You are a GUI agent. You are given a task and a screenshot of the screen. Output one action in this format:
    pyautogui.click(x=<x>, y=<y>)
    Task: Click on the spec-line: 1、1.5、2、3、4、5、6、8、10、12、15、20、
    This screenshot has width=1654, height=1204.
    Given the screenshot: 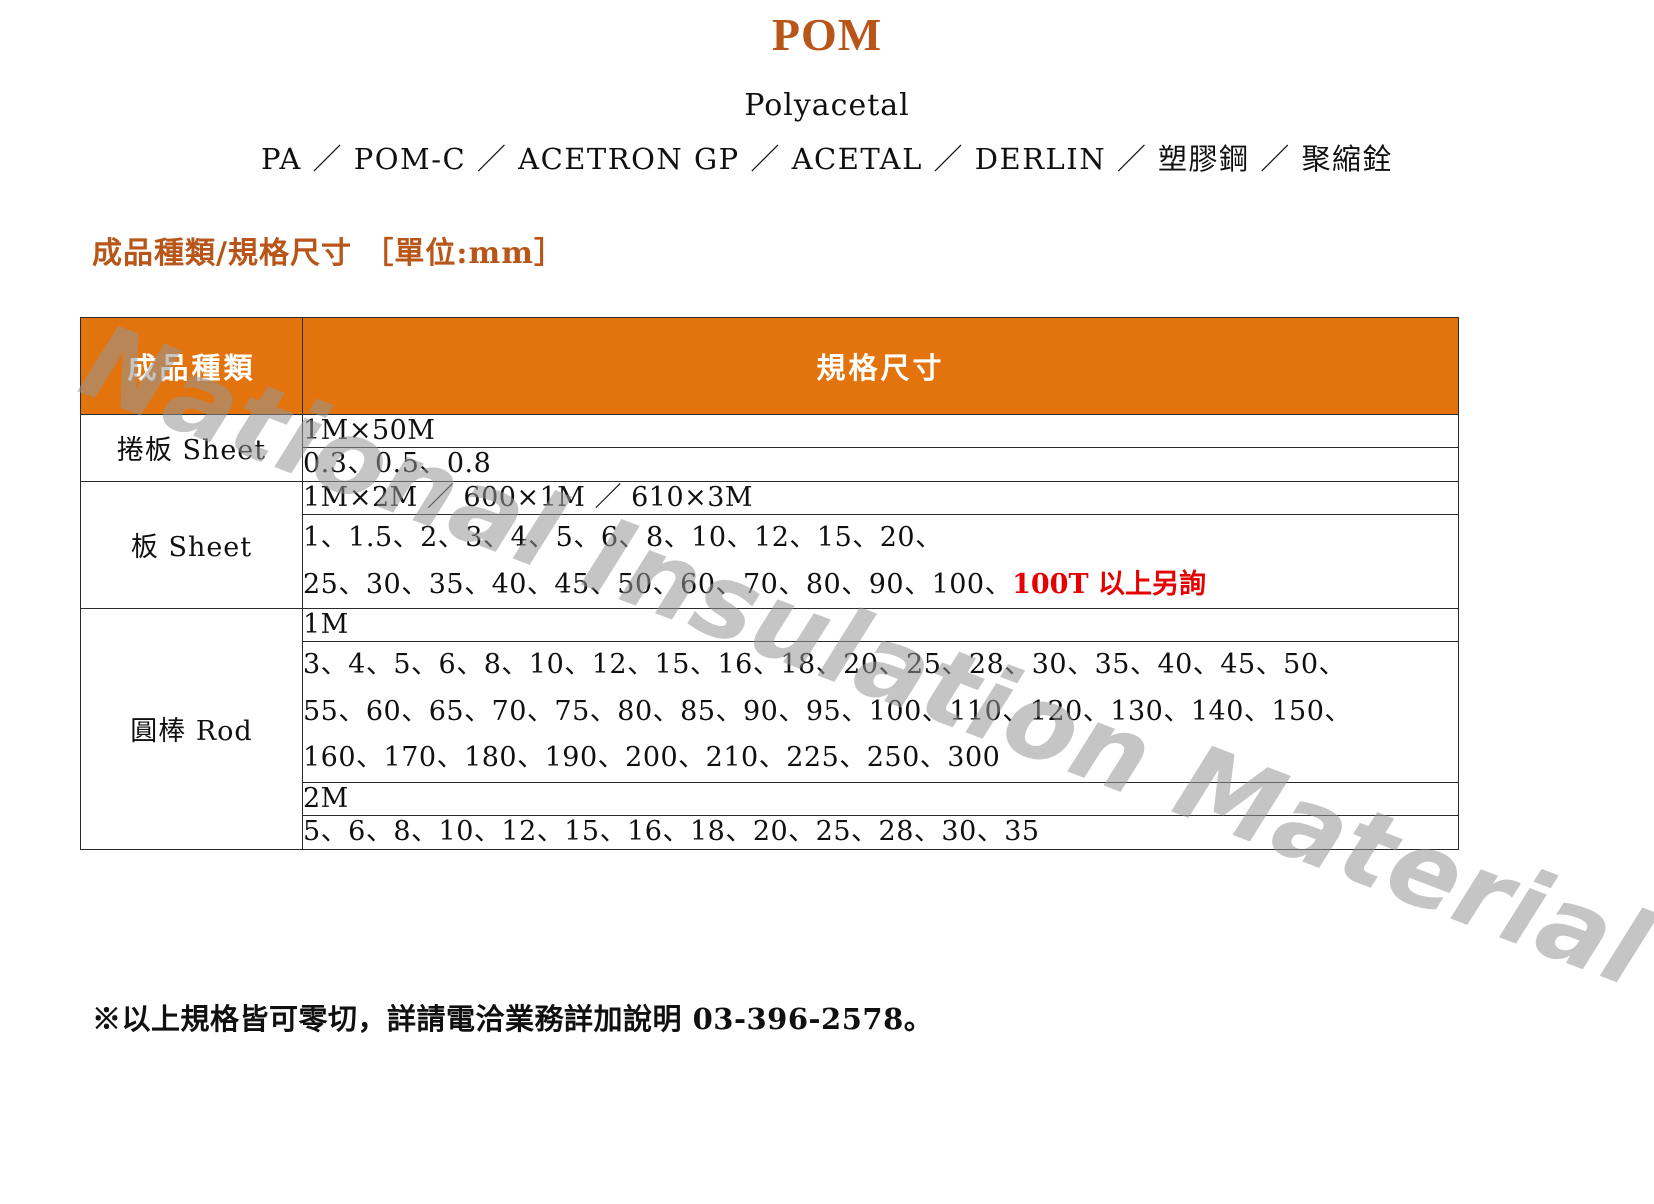 What is the action you would take?
    pyautogui.click(x=623, y=538)
    